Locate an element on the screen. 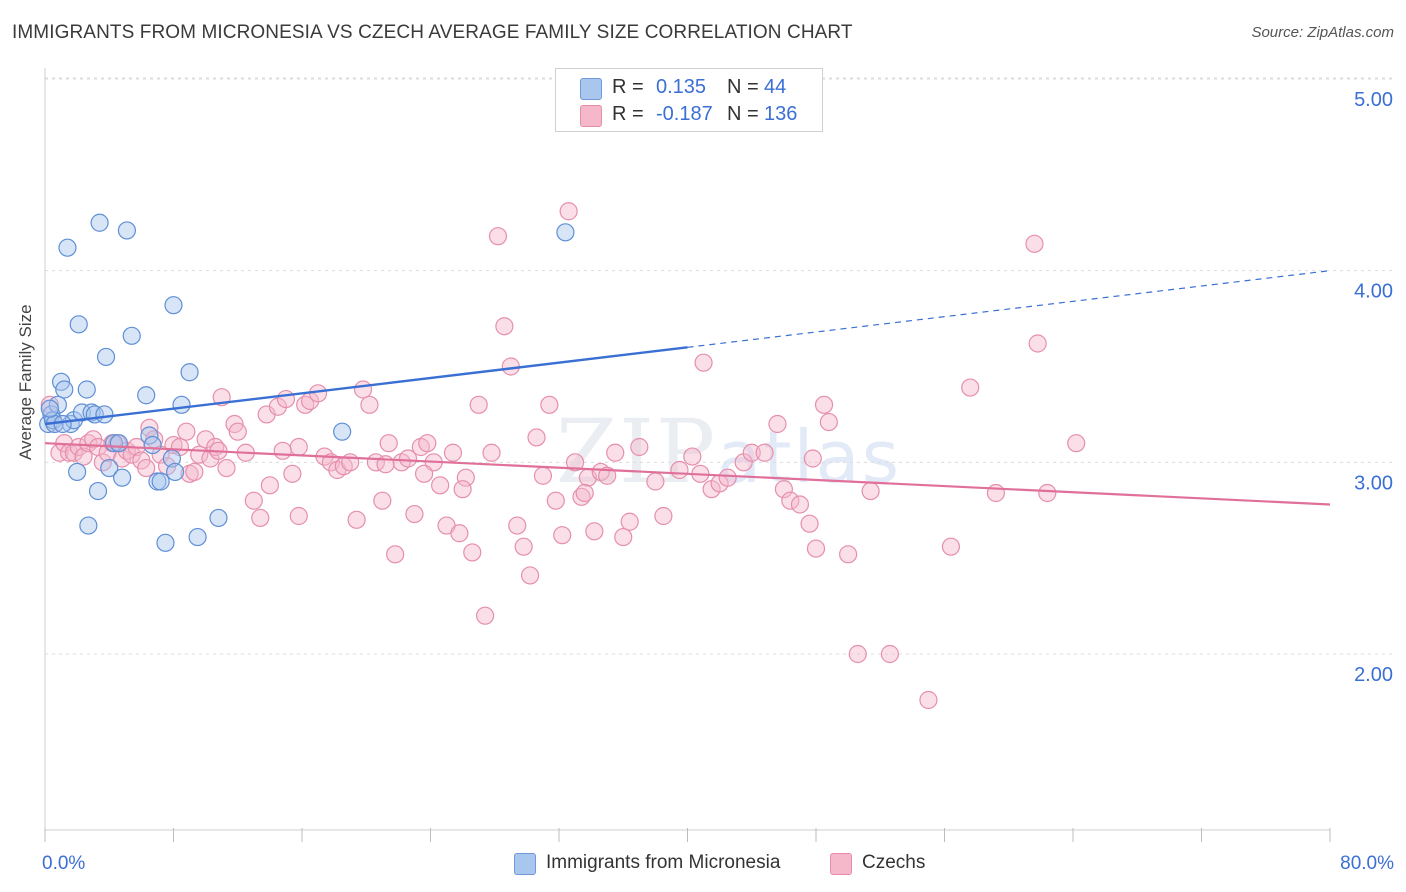 Image resolution: width=1406 pixels, height=892 pixels. trendline-micronesia is located at coordinates (366, 386).